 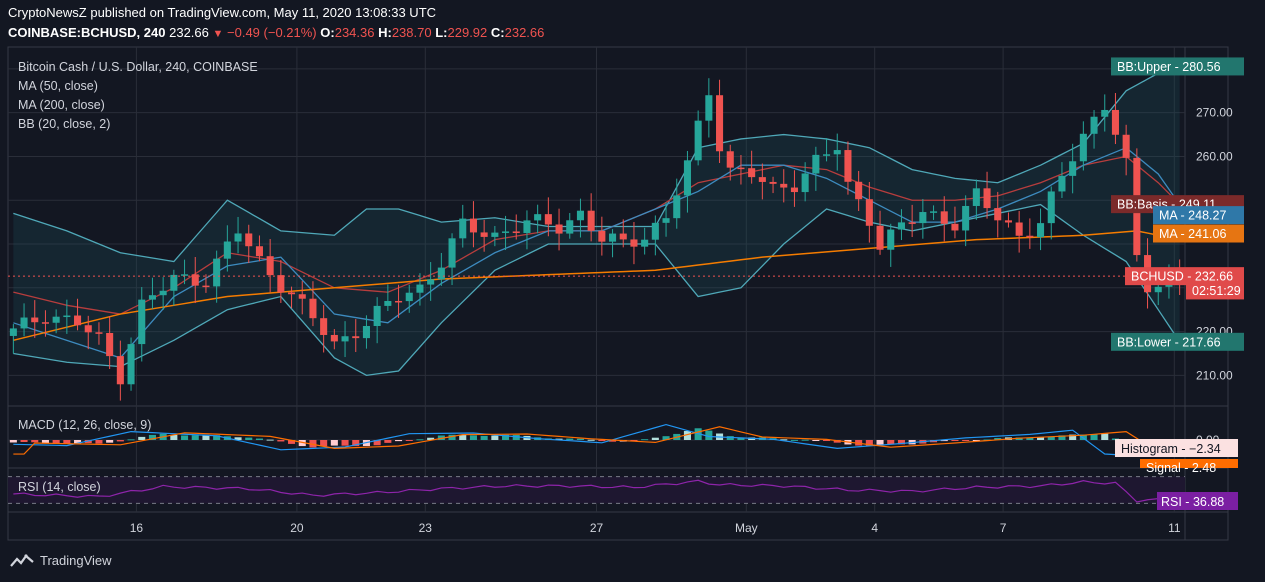 What do you see at coordinates (874, 528) in the screenshot?
I see `x-tick-label: 4` at bounding box center [874, 528].